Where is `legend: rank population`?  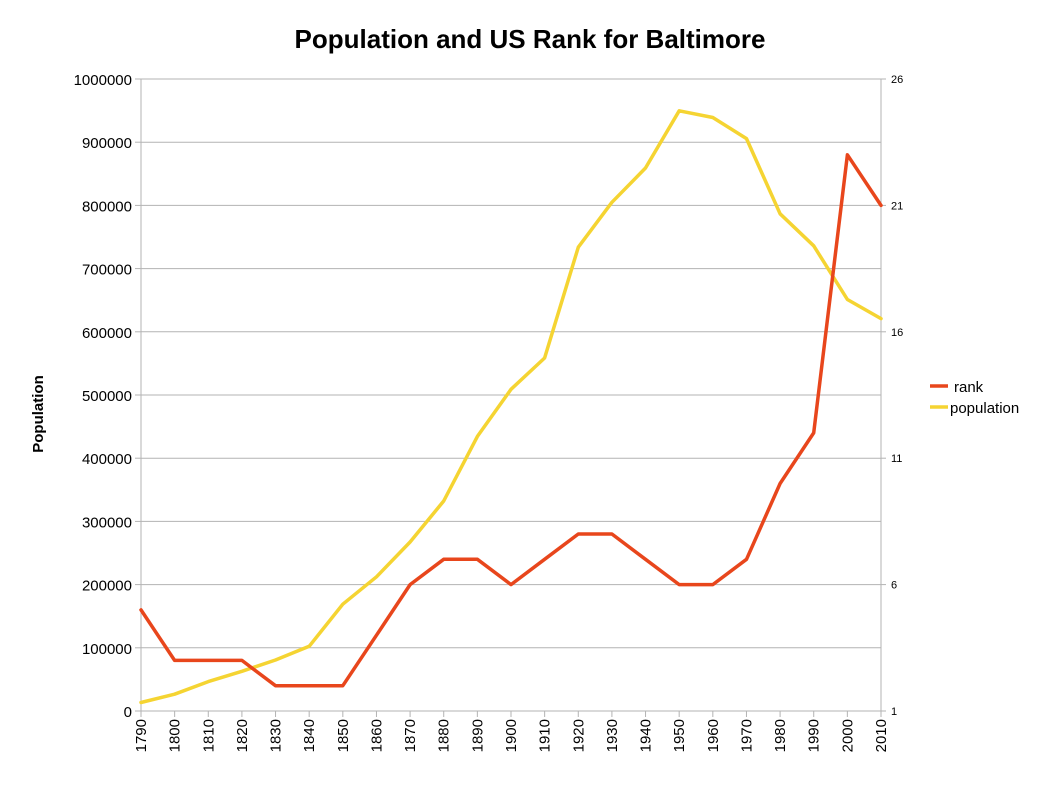
legend: rank population is located at coordinates (974, 398).